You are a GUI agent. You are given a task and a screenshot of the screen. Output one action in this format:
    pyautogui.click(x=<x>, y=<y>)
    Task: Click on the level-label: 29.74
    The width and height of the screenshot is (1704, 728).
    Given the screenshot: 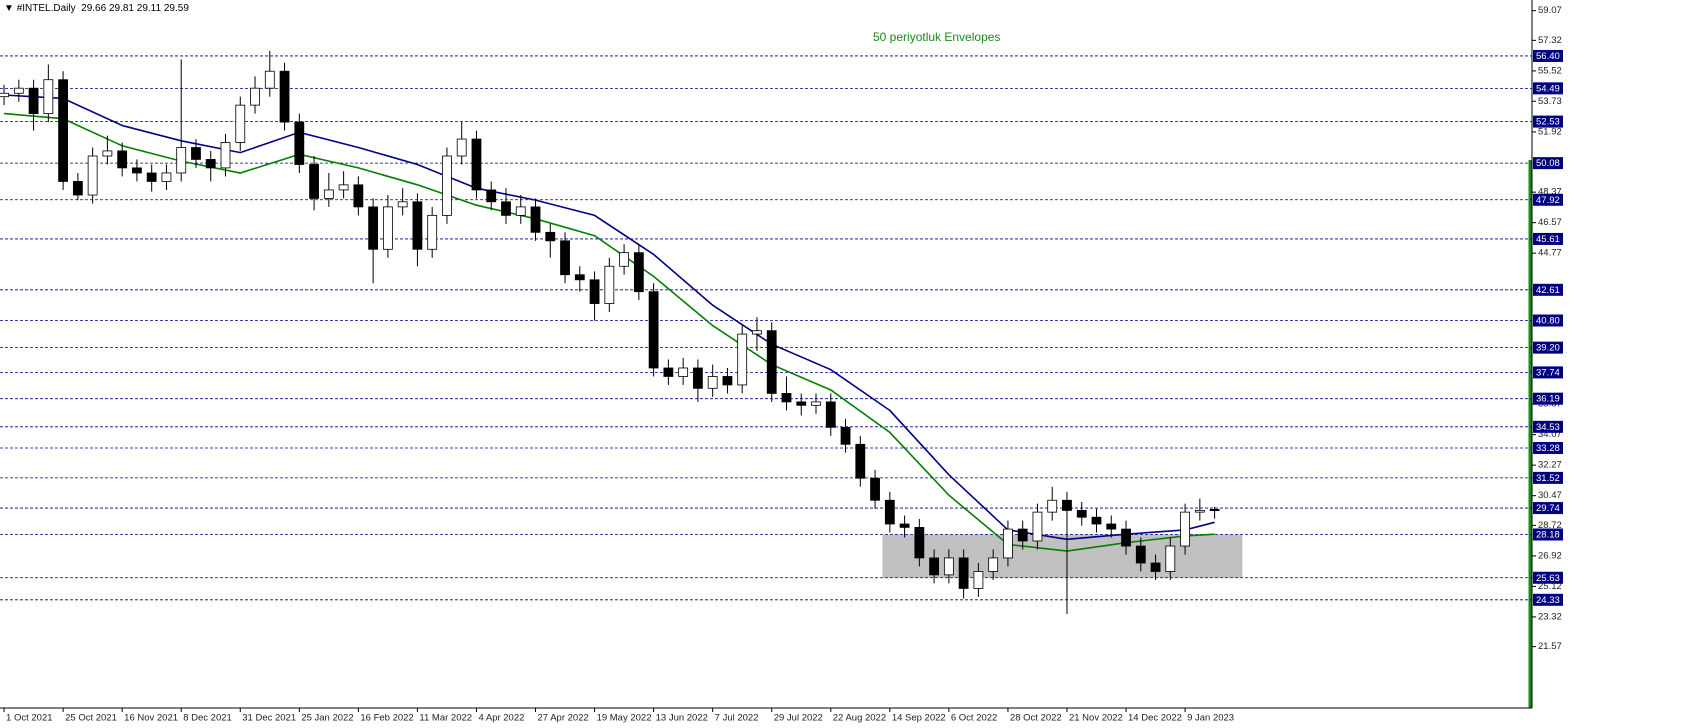 What is the action you would take?
    pyautogui.click(x=1548, y=508)
    